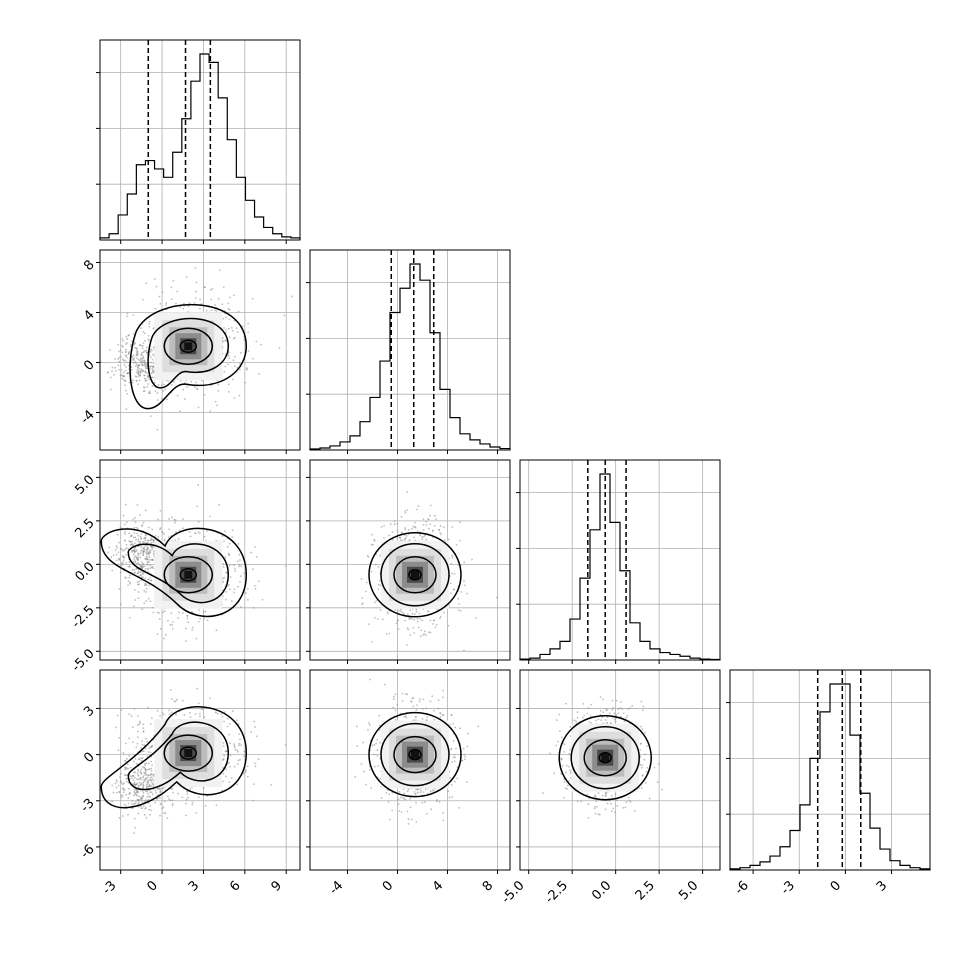  Describe the element at coordinates (742, 888) in the screenshot. I see `x-tick-label: -6` at that location.